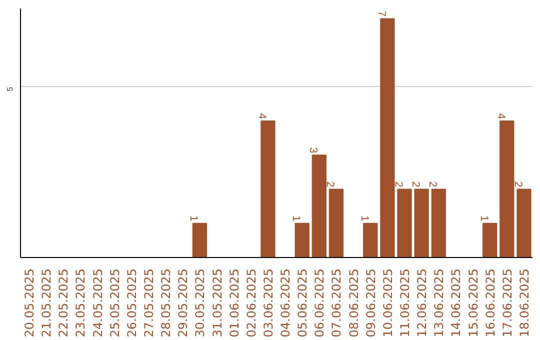 This screenshot has width=540, height=340. Describe the element at coordinates (405, 303) in the screenshot. I see `x-tick-label: 11.06.2025` at that location.